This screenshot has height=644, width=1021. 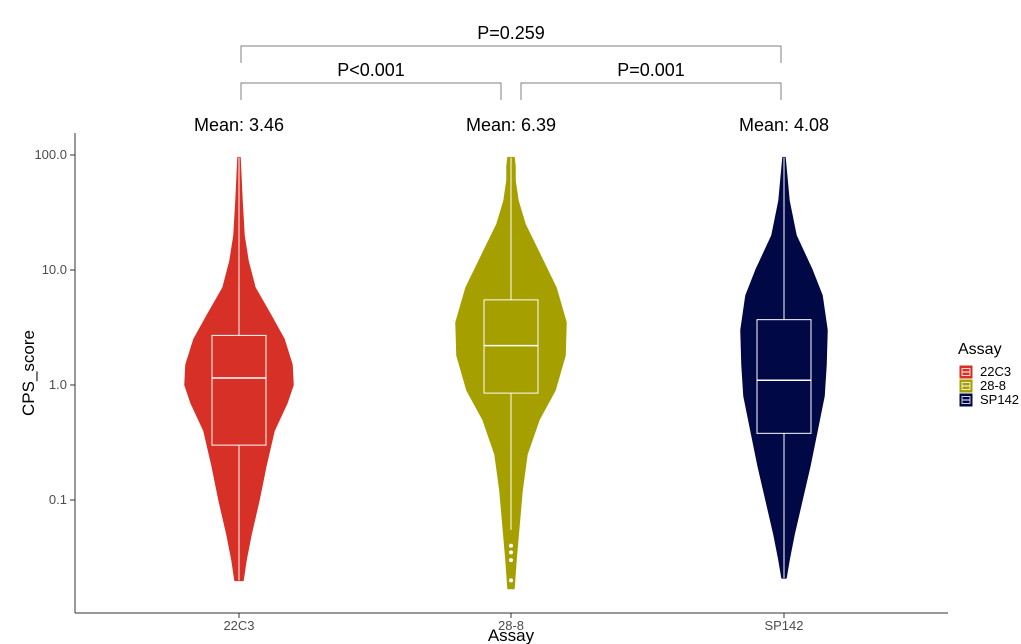 What do you see at coordinates (783, 625) in the screenshot?
I see `x-tick-label: SP142` at bounding box center [783, 625].